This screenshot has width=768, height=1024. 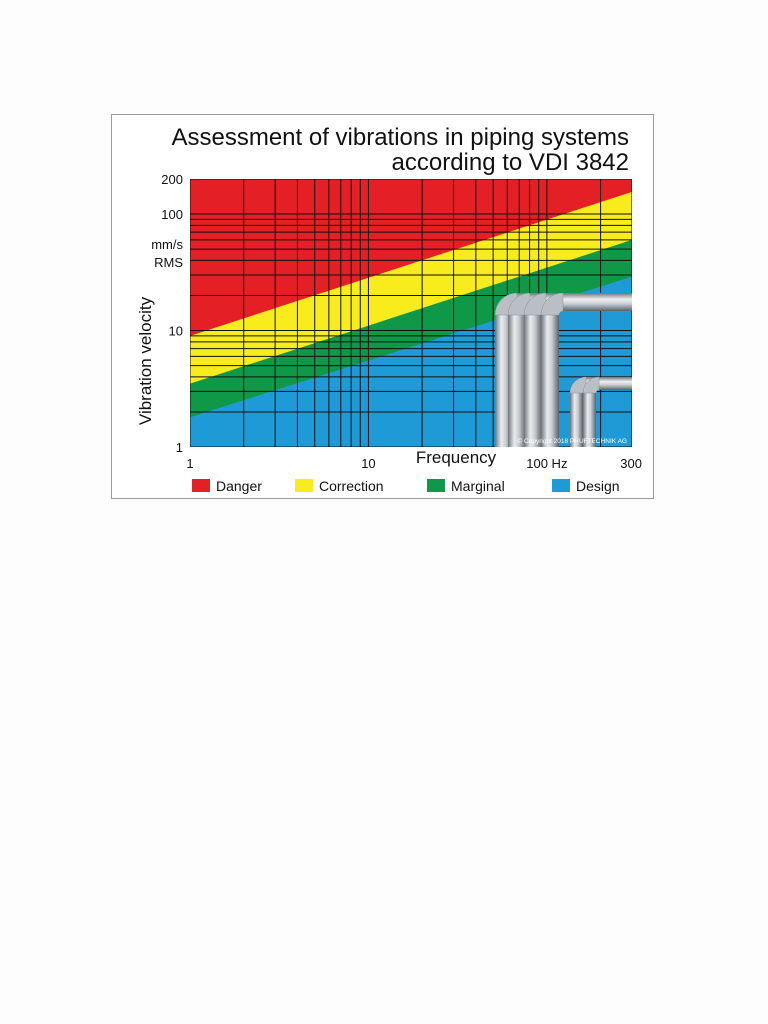 I want to click on legend-label: Correction, so click(x=351, y=486).